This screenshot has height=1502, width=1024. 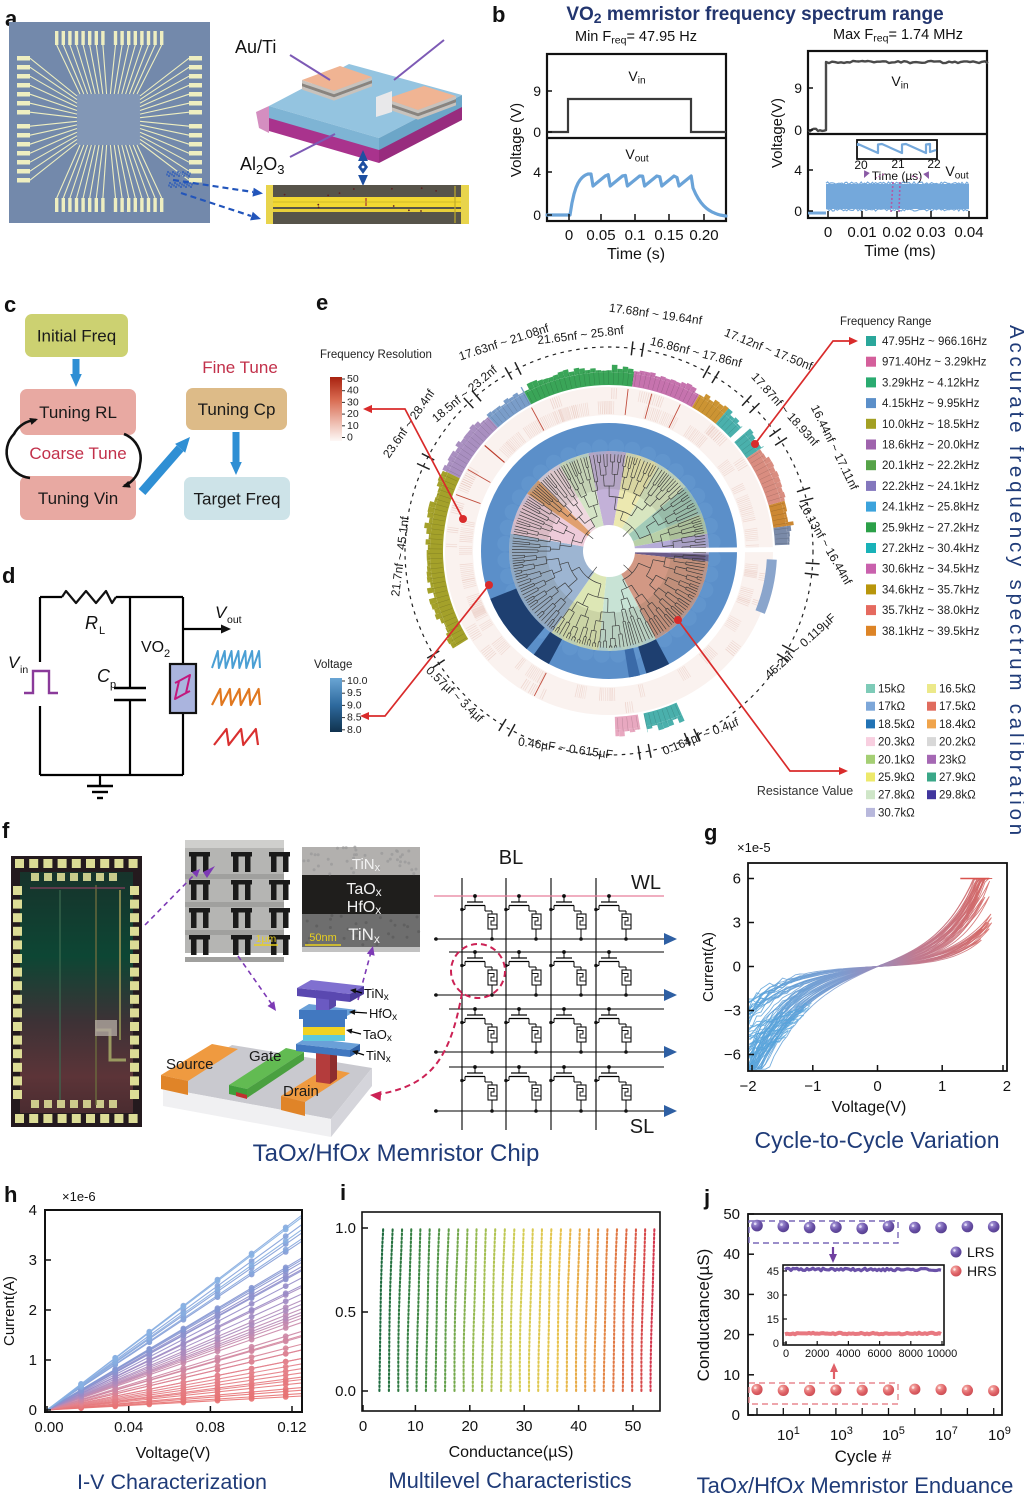 I want to click on svg-text: 9.5, so click(x=354, y=693).